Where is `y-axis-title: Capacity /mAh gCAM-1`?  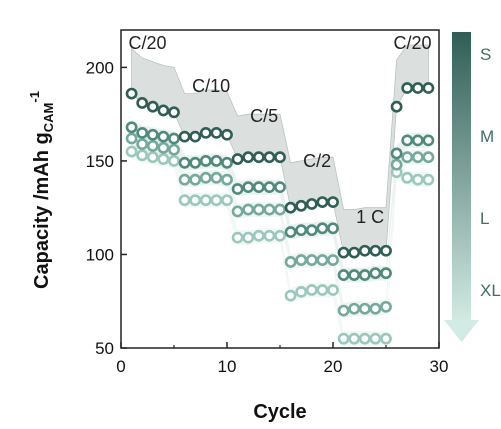
y-axis-title: Capacity /mAh gCAM-1 is located at coordinates (41, 190).